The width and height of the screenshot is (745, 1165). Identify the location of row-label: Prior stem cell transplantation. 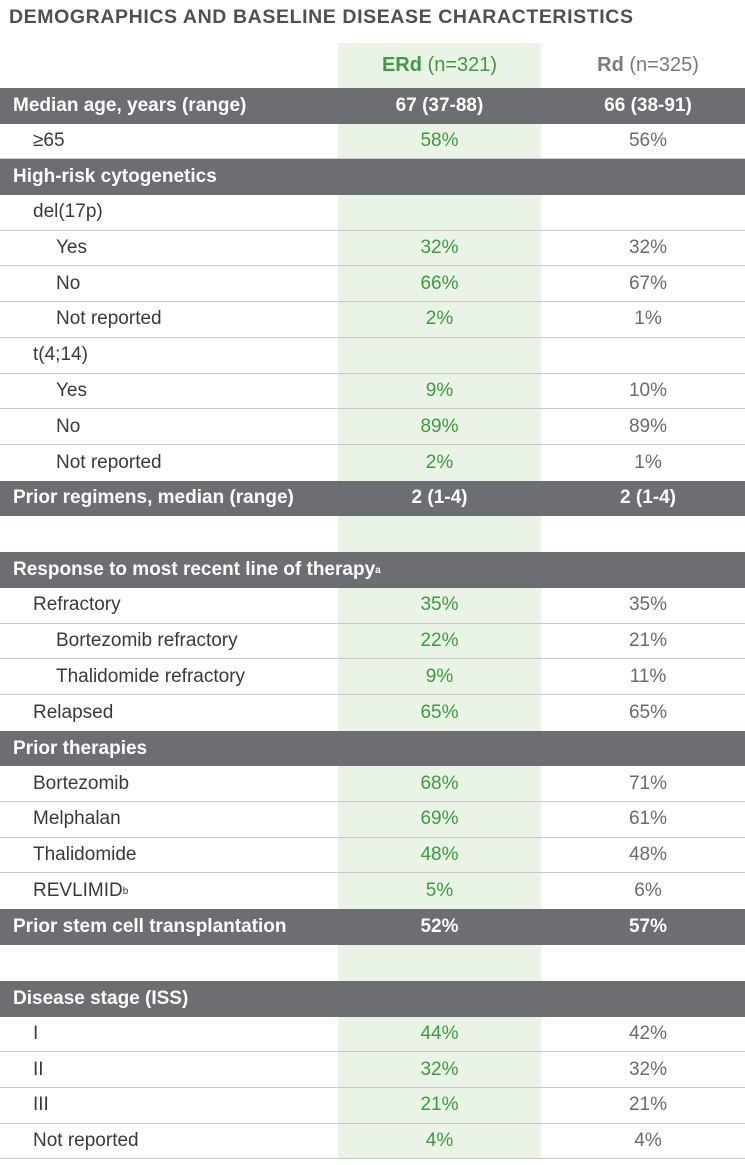
(150, 926).